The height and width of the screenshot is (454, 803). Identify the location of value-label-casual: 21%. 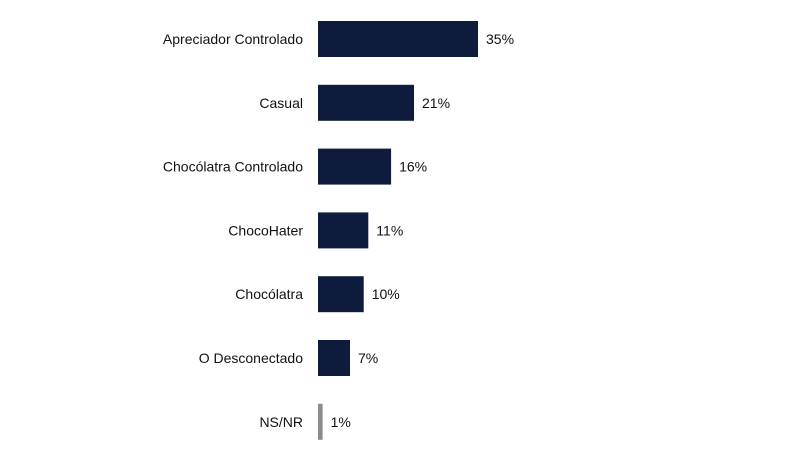
(436, 103).